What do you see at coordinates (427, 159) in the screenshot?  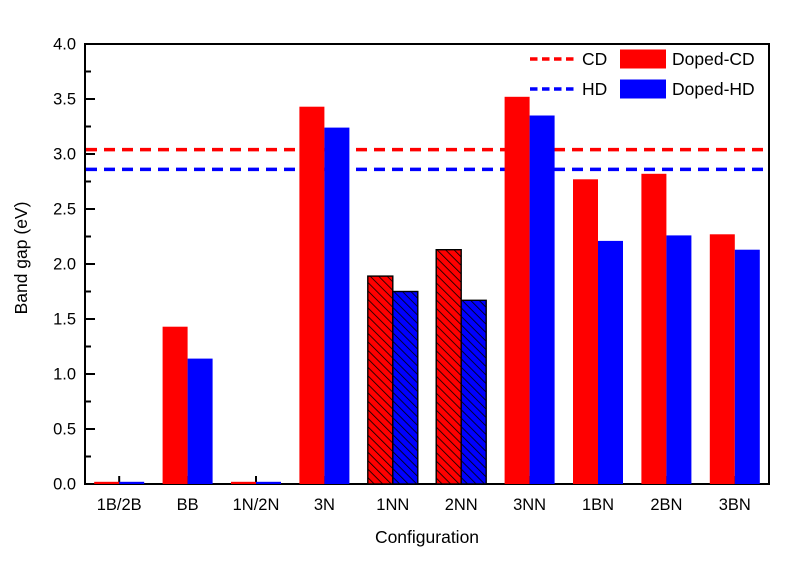 I see `reference-lines` at bounding box center [427, 159].